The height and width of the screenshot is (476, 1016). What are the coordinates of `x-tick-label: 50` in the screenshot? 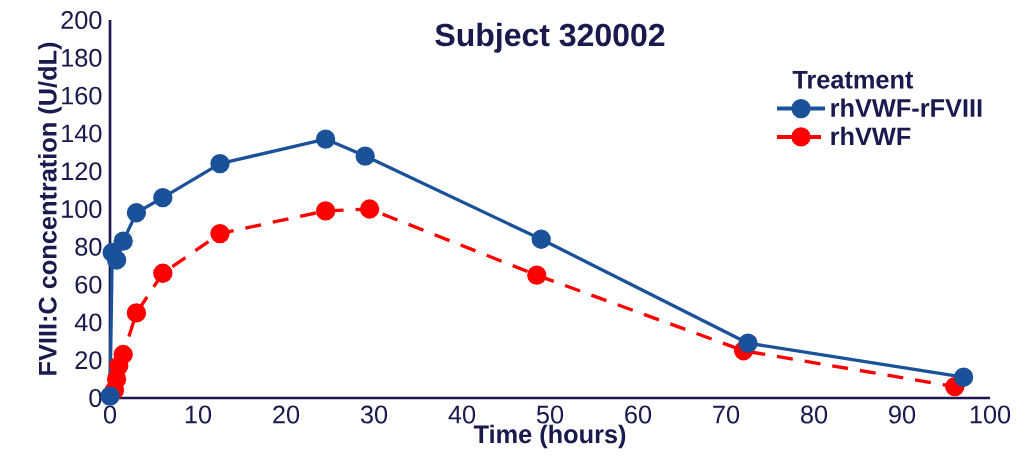 It's located at (550, 414).